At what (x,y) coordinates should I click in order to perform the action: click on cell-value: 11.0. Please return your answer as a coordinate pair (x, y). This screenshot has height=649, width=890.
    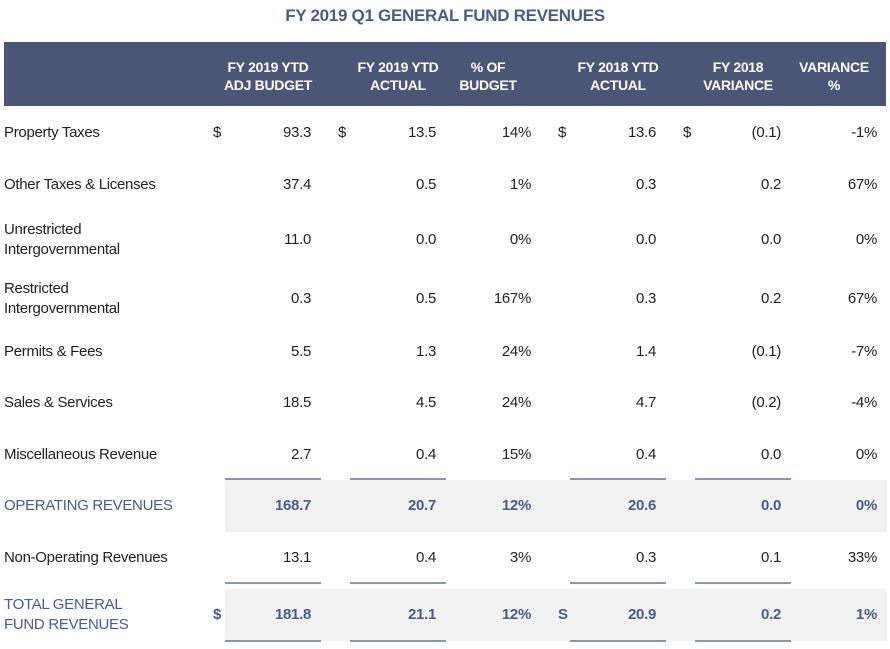
    Looking at the image, I should click on (297, 239).